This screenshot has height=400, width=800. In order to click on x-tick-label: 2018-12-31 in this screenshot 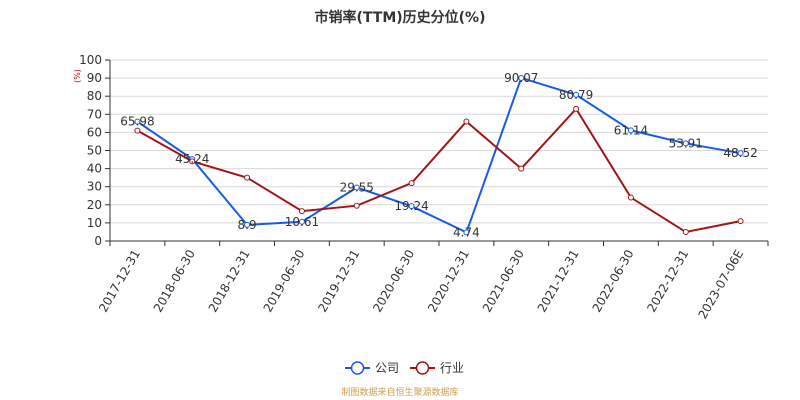, I will do `click(229, 280)`.